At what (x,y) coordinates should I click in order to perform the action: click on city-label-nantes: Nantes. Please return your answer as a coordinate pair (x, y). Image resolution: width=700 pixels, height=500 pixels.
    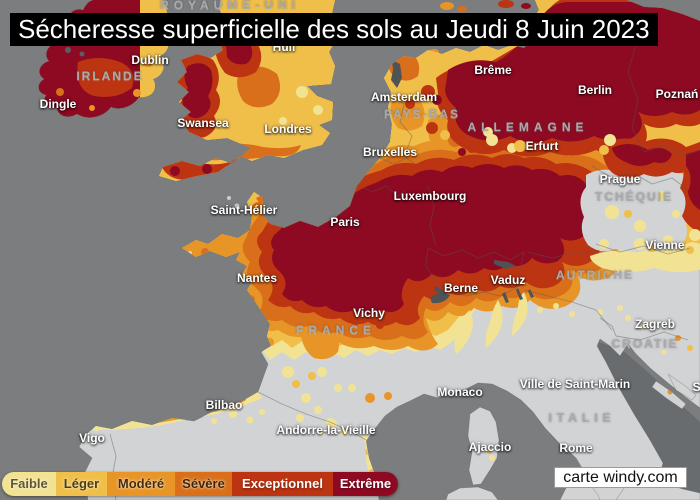
    Looking at the image, I should click on (257, 278).